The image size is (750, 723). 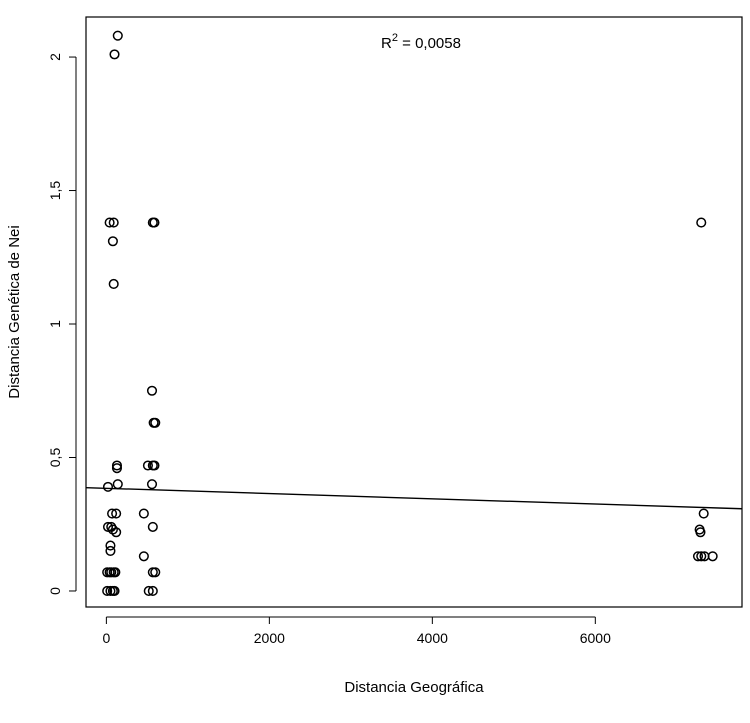 I want to click on r-squared-annotation: R2 = 0,0058, so click(x=421, y=42).